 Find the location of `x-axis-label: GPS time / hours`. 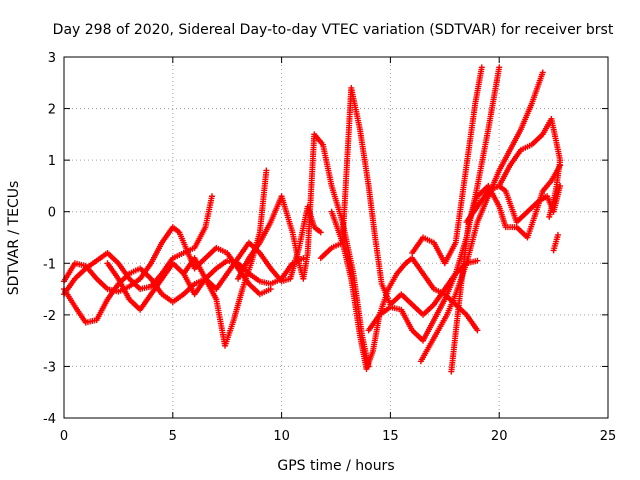

x-axis-label: GPS time / hours is located at coordinates (335, 466).